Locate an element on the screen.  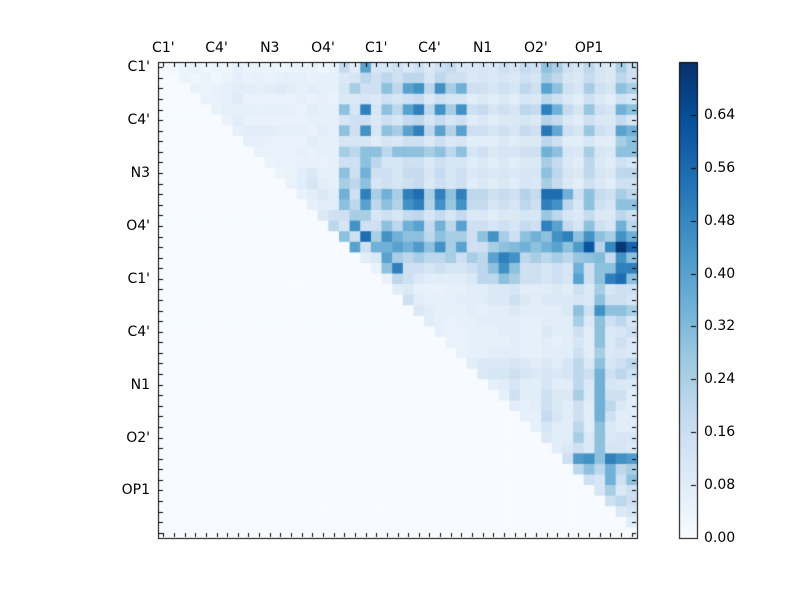
x-axis-label: N1 is located at coordinates (482, 48).